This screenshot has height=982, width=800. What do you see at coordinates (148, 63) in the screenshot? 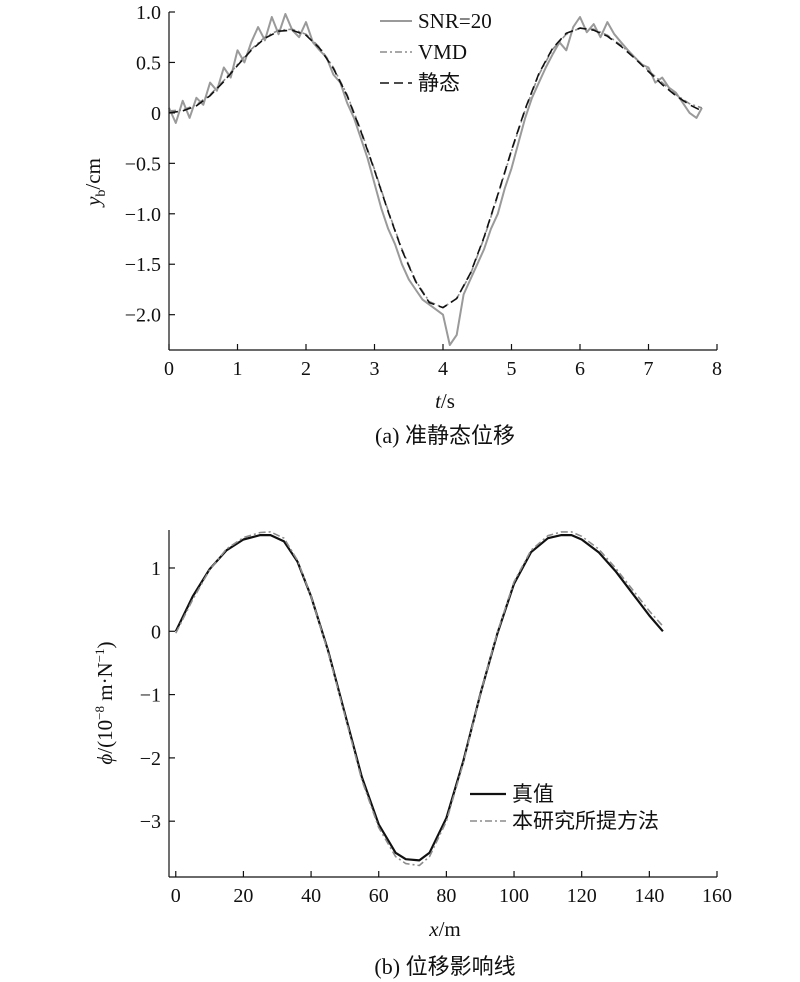
I see `y-tick-label: 0.5` at bounding box center [148, 63].